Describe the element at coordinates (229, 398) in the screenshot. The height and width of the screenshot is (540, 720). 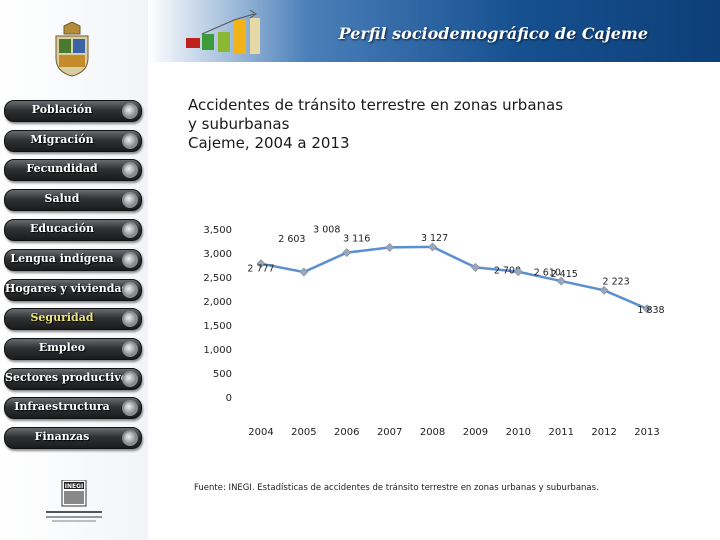
I see `y-tick-label: 0` at that location.